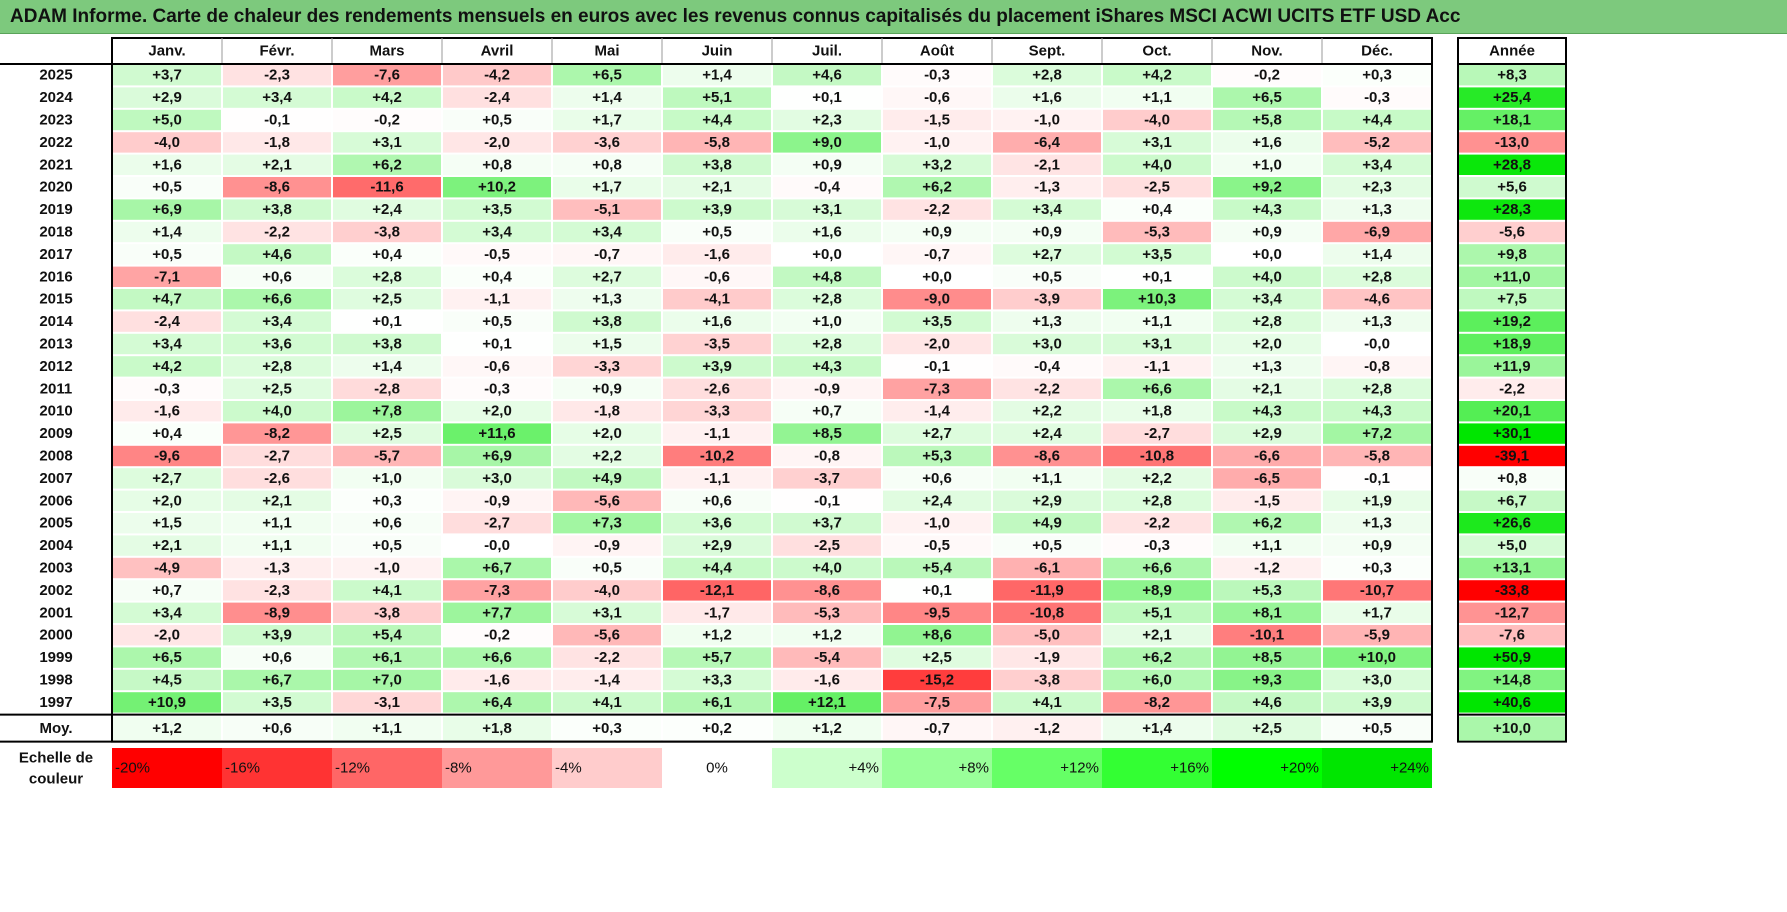 Image resolution: width=1787 pixels, height=912 pixels. I want to click on cell-value: +10,3, so click(1157, 299).